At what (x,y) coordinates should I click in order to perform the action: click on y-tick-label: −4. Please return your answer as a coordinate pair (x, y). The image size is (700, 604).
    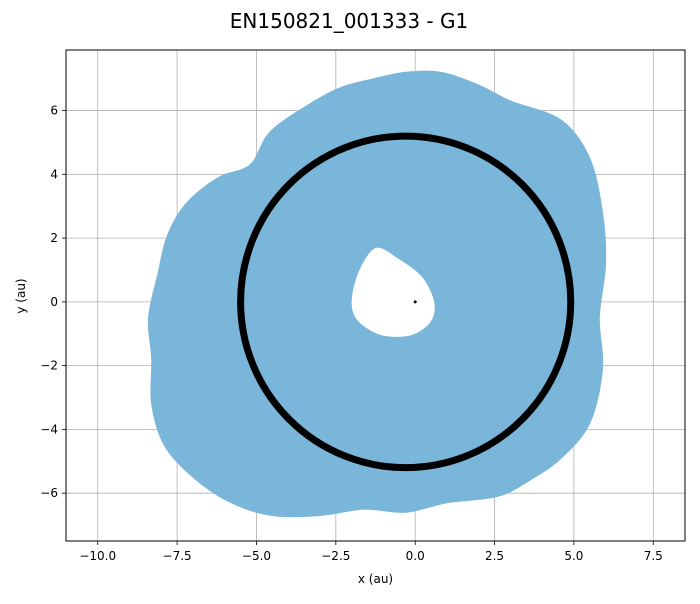
    Looking at the image, I should click on (49, 429).